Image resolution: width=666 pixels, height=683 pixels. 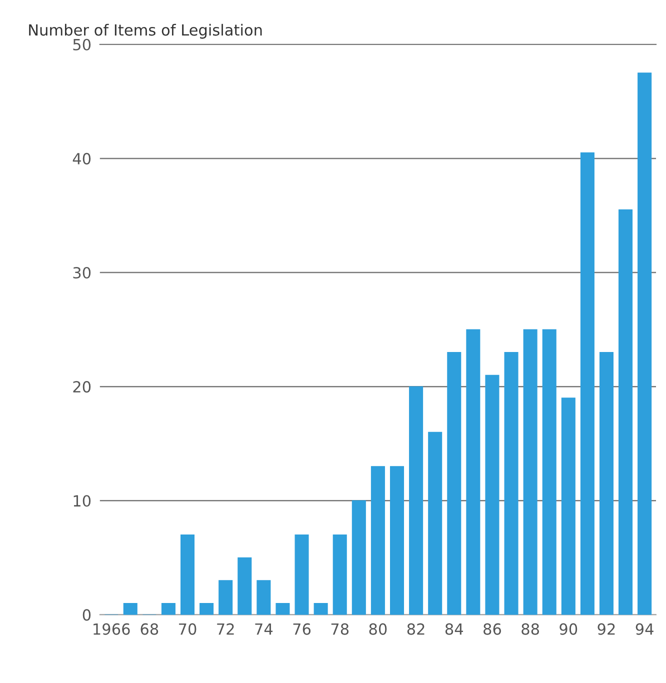 What do you see at coordinates (82, 501) in the screenshot?
I see `y-tick-label: 10` at bounding box center [82, 501].